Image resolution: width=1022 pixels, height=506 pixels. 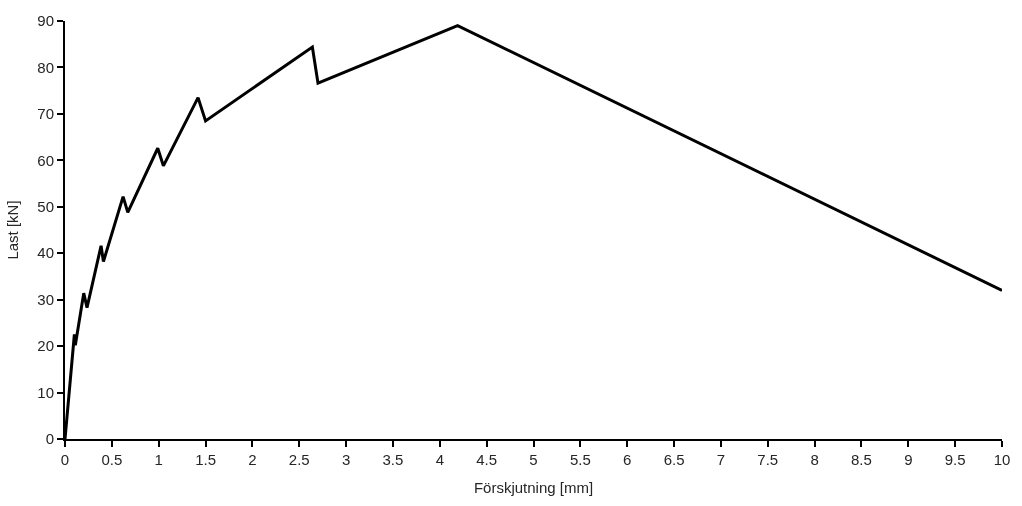 I want to click on x-tick-label: 1, so click(x=158, y=459).